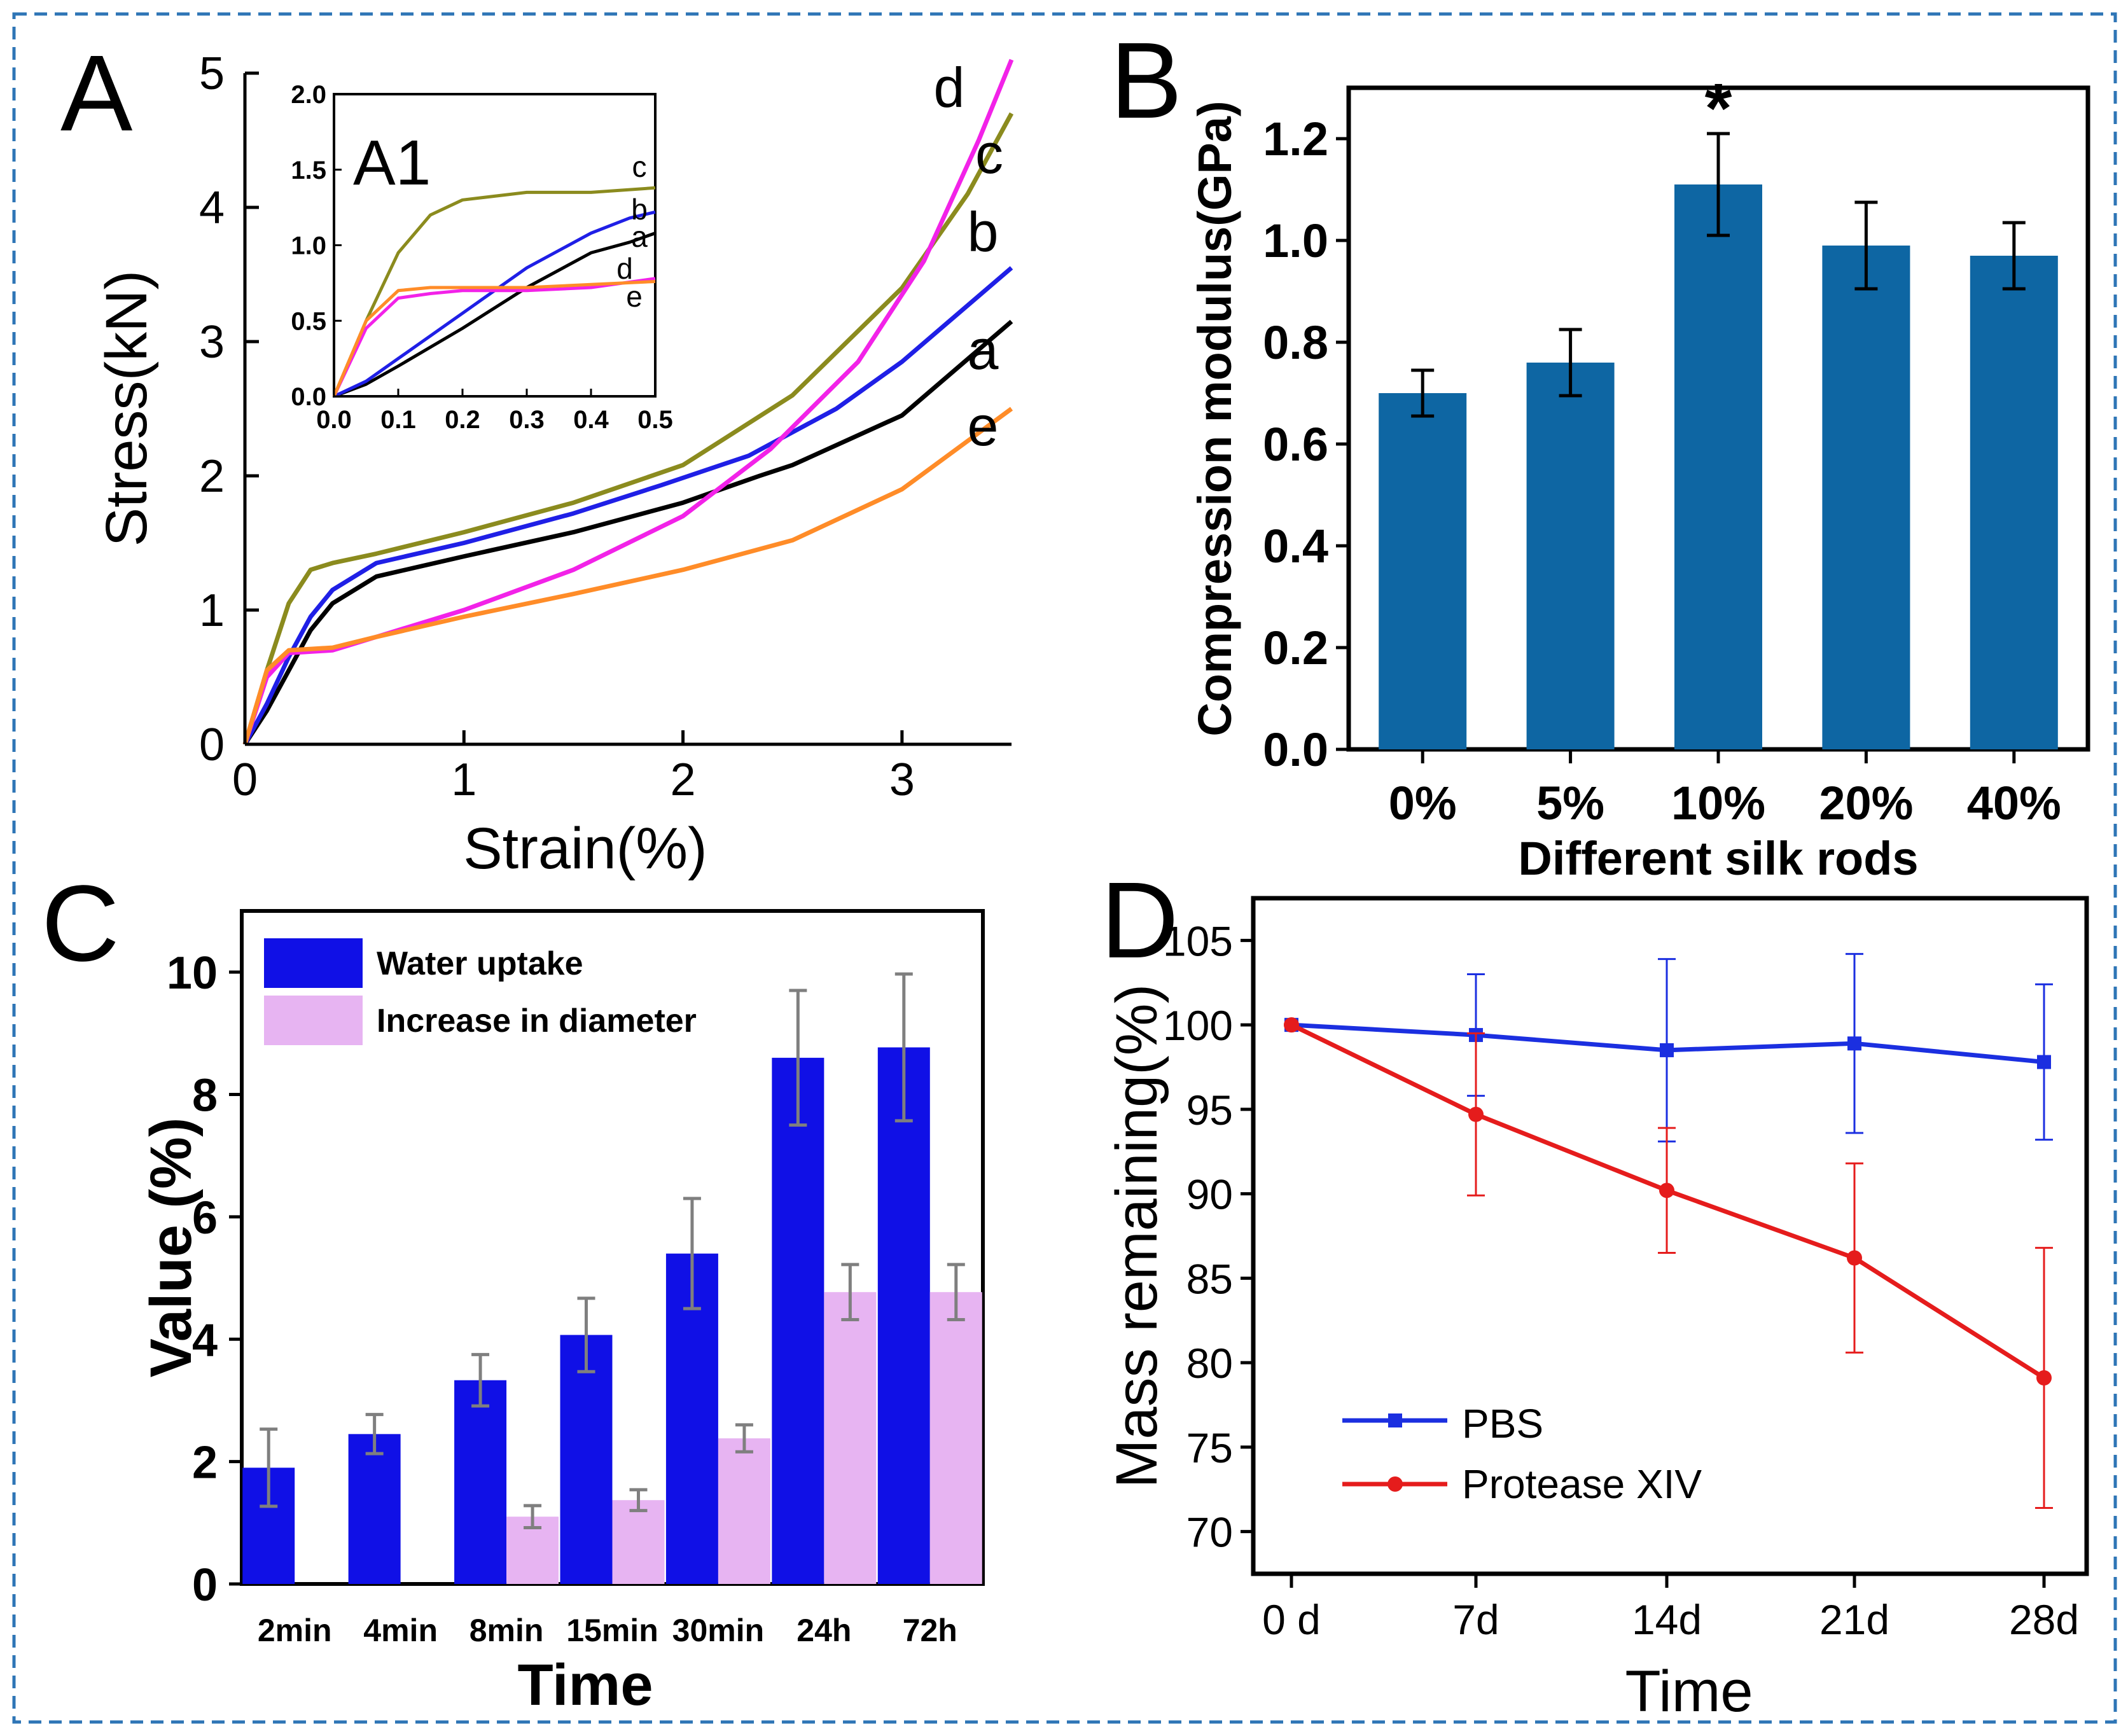 Image resolution: width=2128 pixels, height=1736 pixels. Describe the element at coordinates (463, 779) in the screenshot. I see `panel-a-x-tick-label: 1` at that location.